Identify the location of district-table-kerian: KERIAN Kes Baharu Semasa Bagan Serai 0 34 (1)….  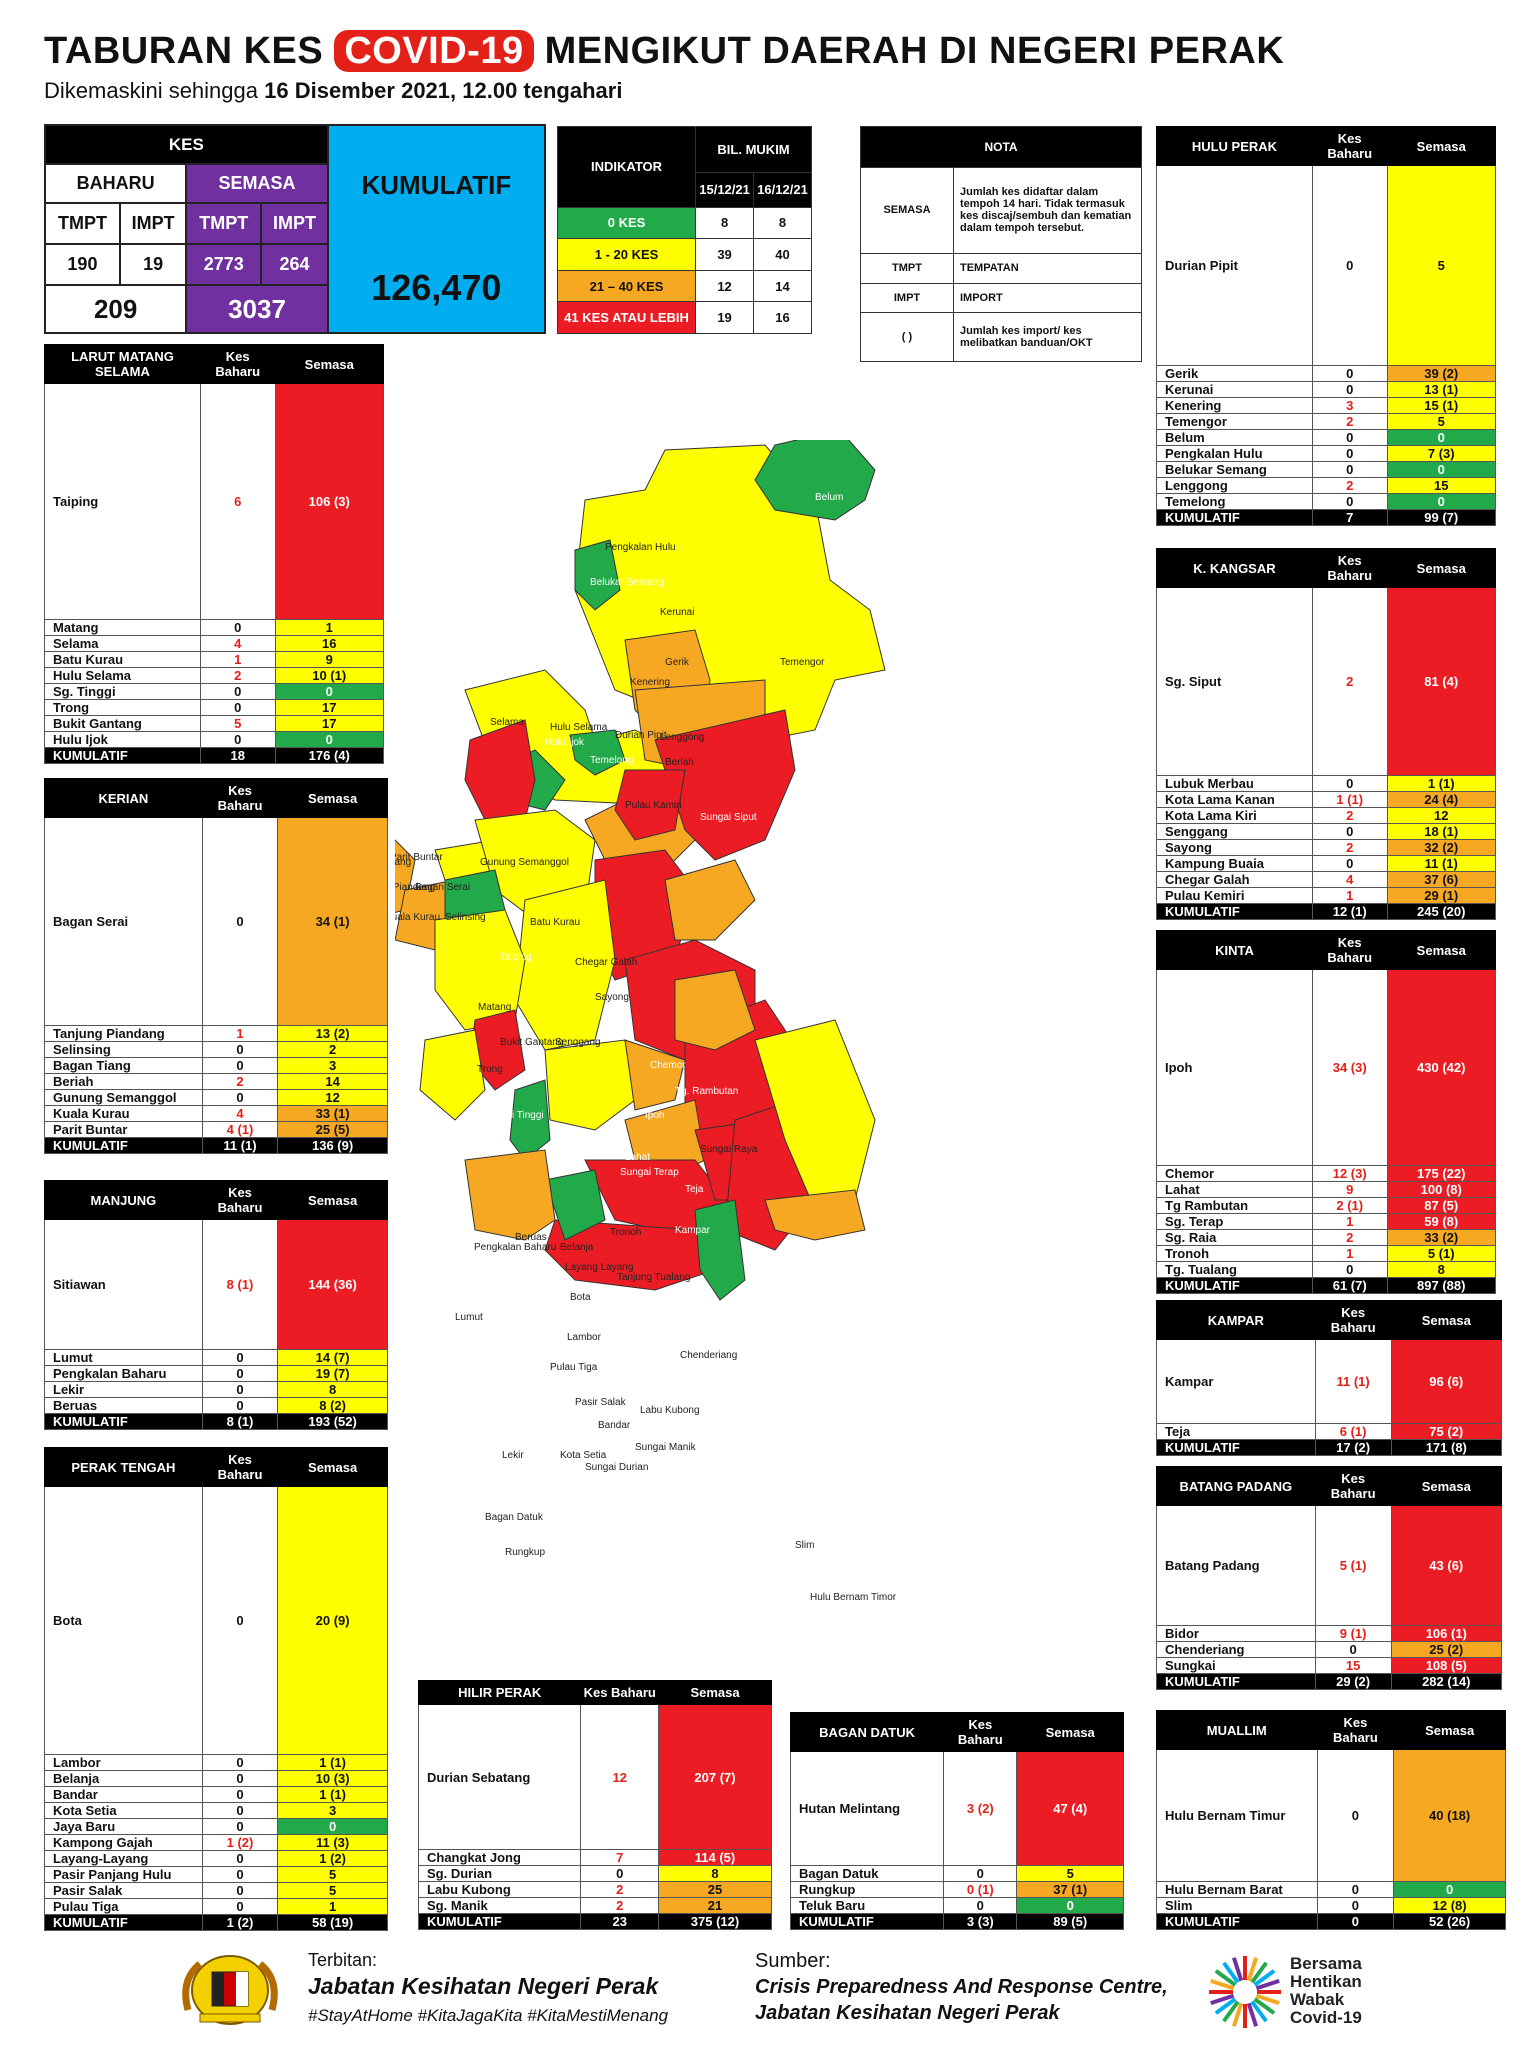
(216, 966).